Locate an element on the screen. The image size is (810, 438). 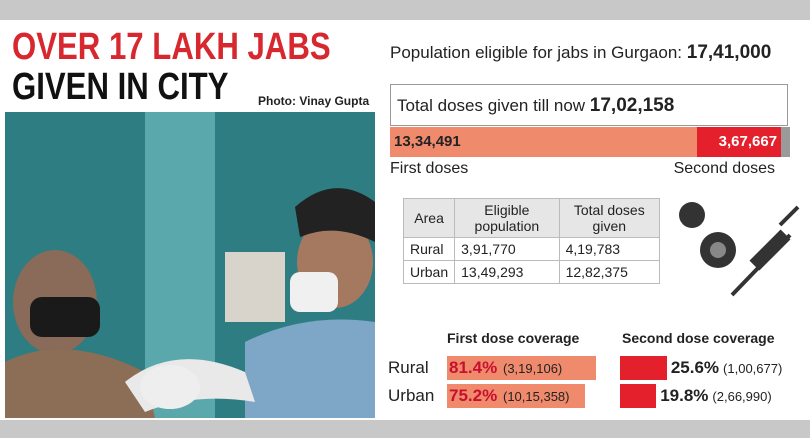
doses-total: 17,02,158 is located at coordinates (632, 105).